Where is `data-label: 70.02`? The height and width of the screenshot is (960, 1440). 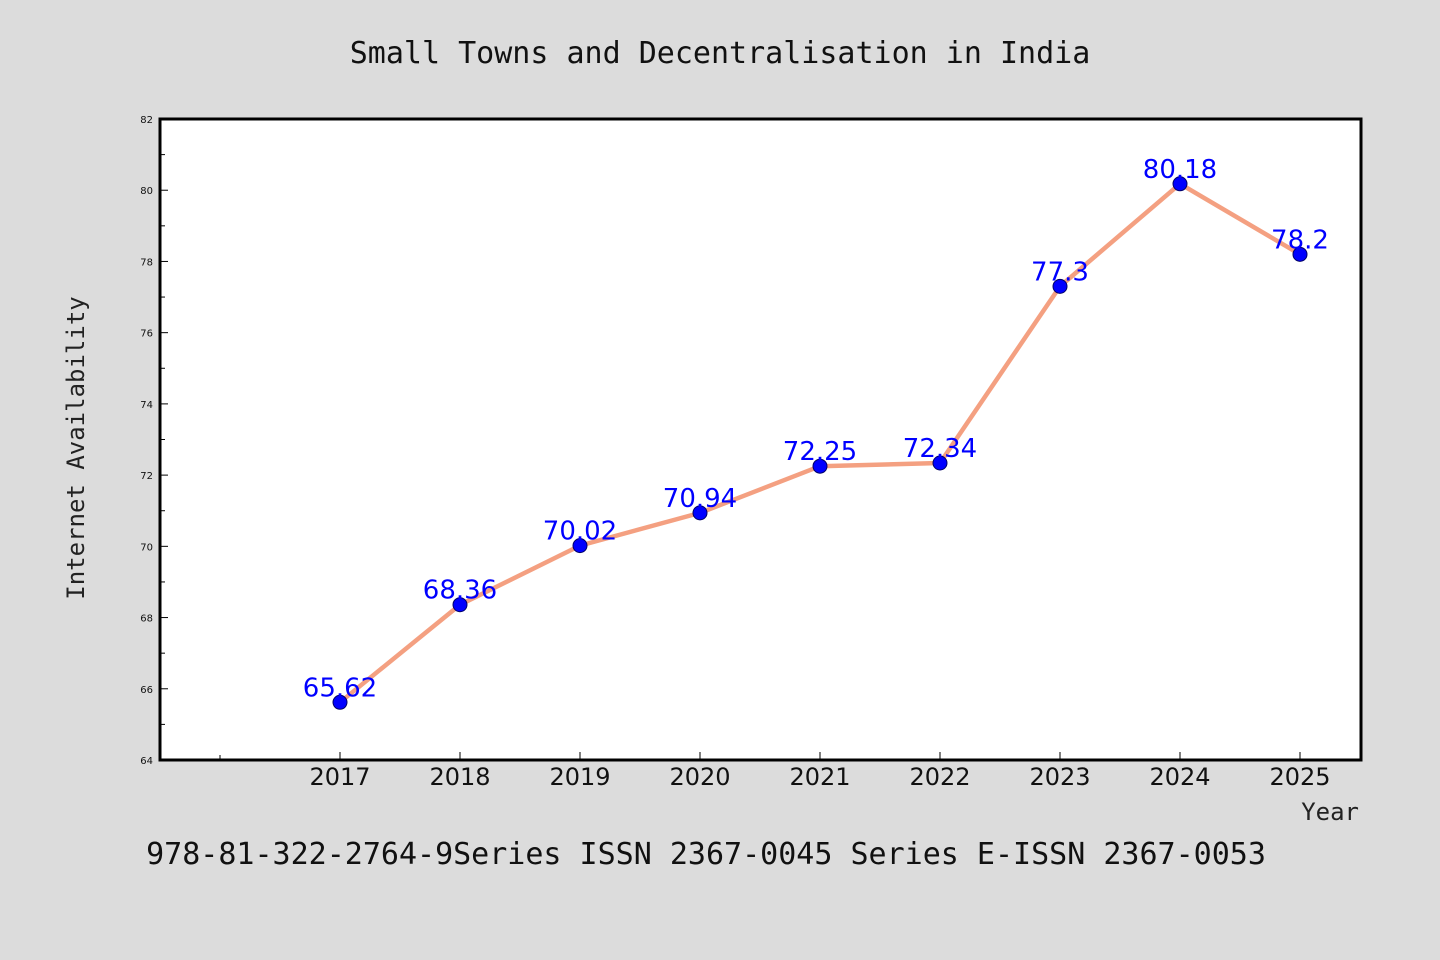 data-label: 70.02 is located at coordinates (580, 532).